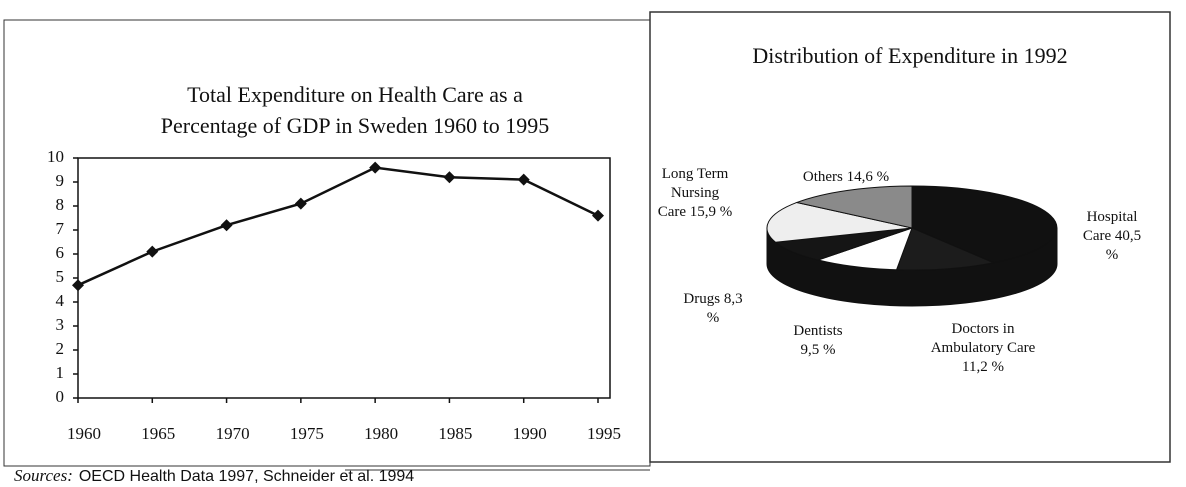 The width and height of the screenshot is (1186, 487). I want to click on pie-value-label: 11,2 %, so click(983, 367).